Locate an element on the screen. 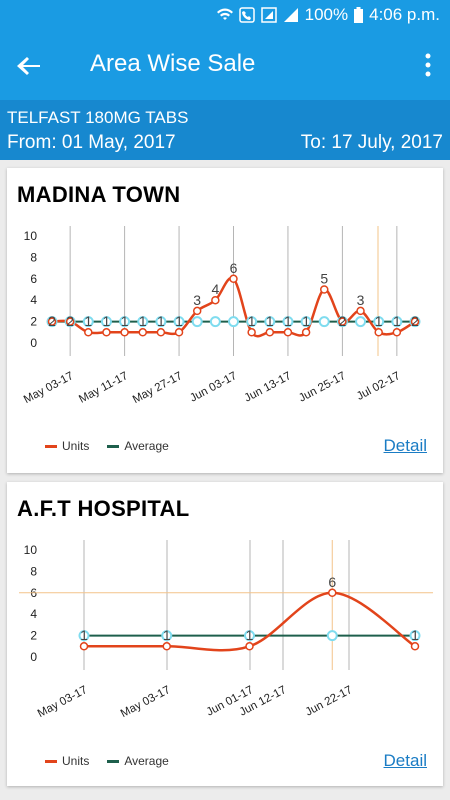 Image resolution: width=450 pixels, height=800 pixels. back-arrow-icon is located at coordinates (30, 66).